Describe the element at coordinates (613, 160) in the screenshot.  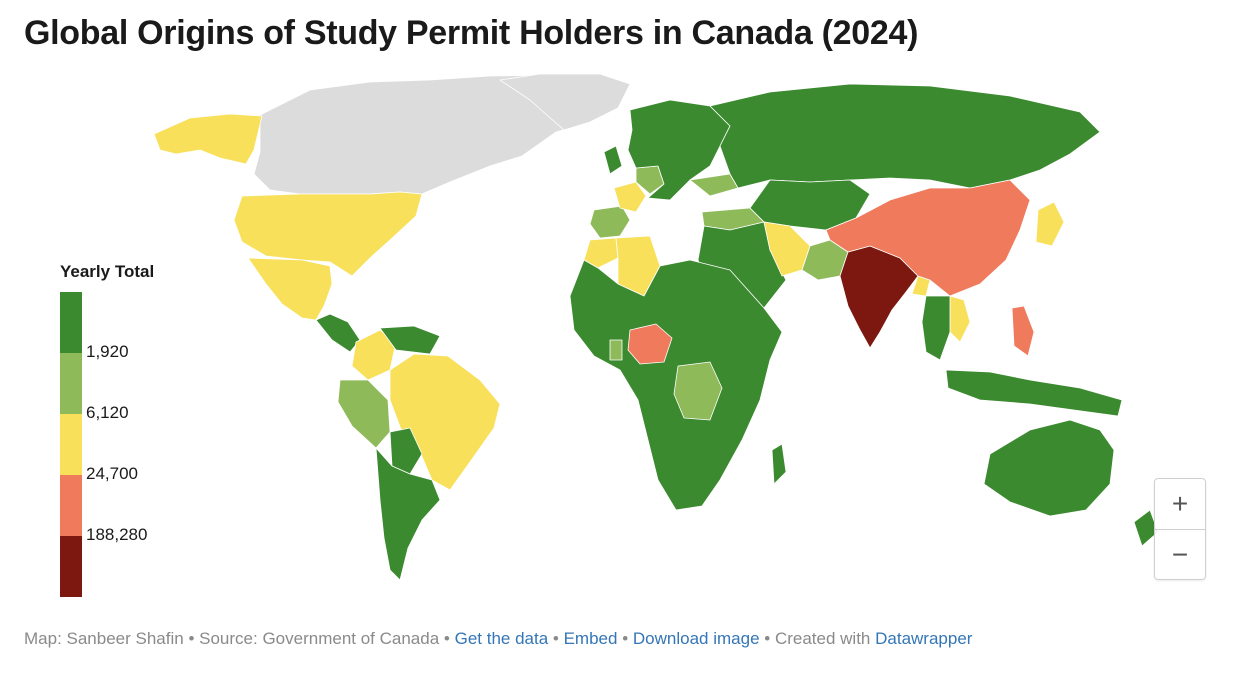
I see `country-uk` at that location.